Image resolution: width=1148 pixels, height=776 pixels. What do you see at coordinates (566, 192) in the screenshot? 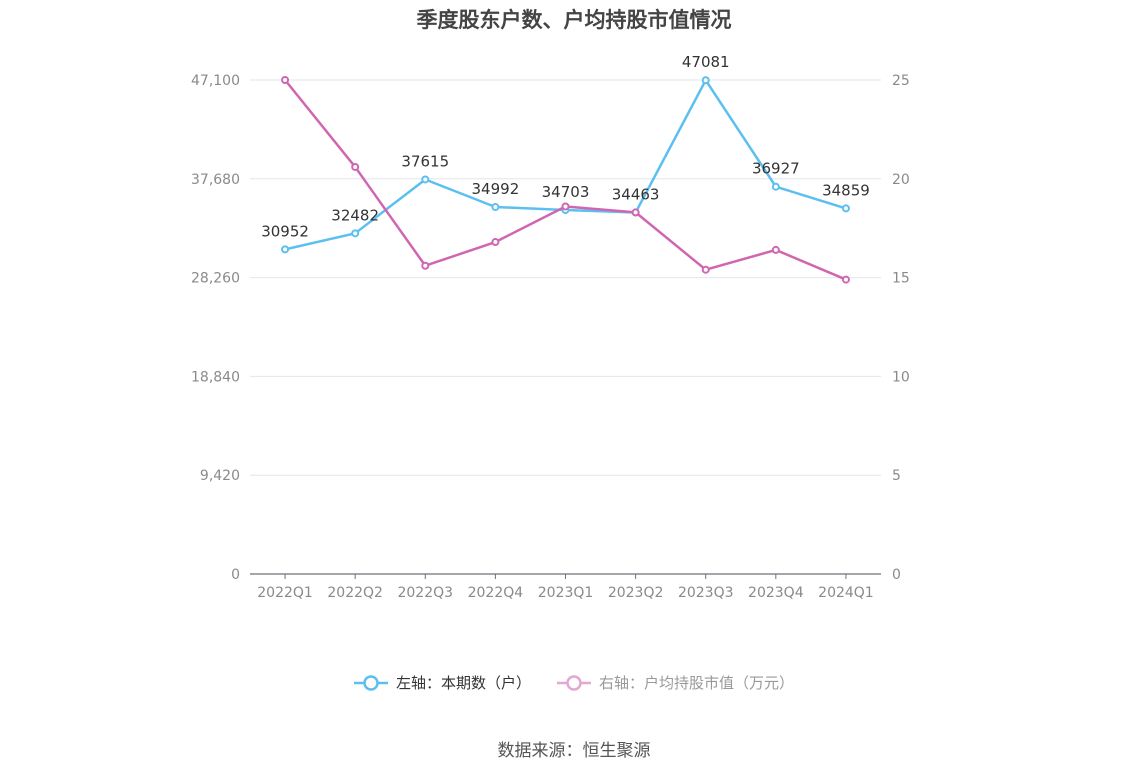
I see `data-label: 34703` at bounding box center [566, 192].